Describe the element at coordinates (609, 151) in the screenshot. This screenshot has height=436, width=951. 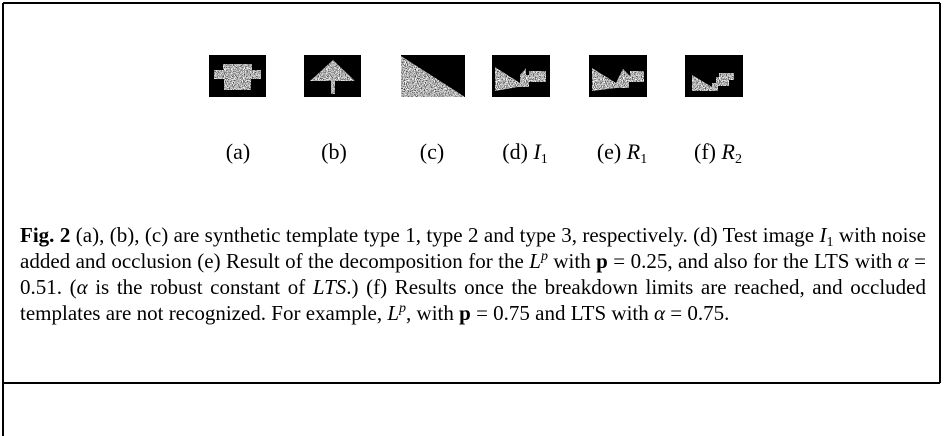
I see `label-text: (e)` at that location.